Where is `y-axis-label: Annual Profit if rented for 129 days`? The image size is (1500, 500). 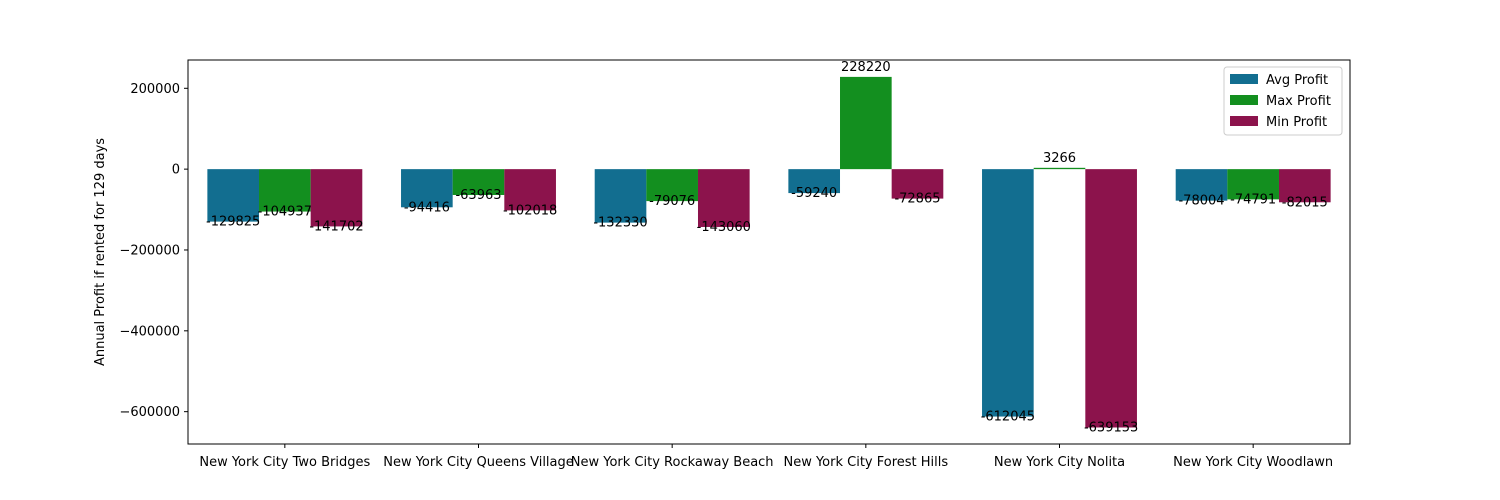 y-axis-label: Annual Profit if rented for 129 days is located at coordinates (100, 252).